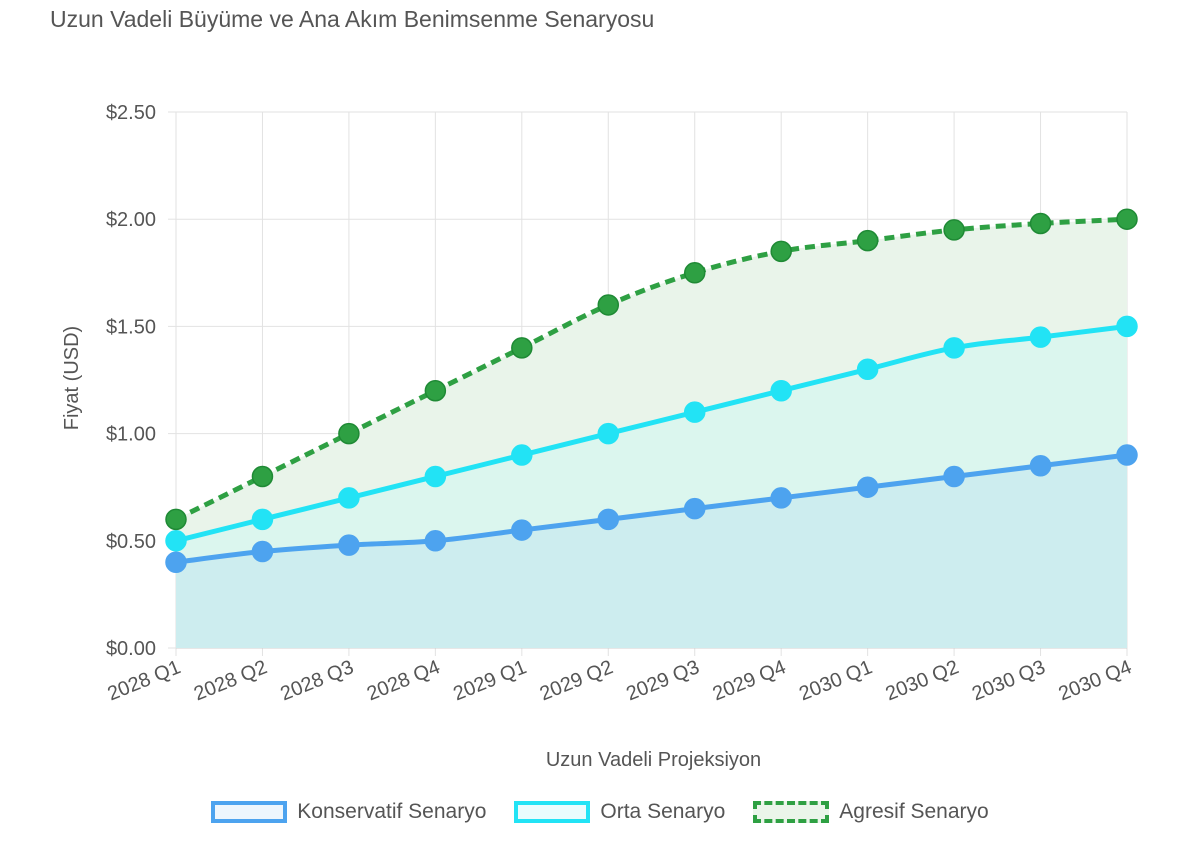 Image resolution: width=1200 pixels, height=852 pixels. I want to click on y-tick-label: $2.50, so click(131, 113).